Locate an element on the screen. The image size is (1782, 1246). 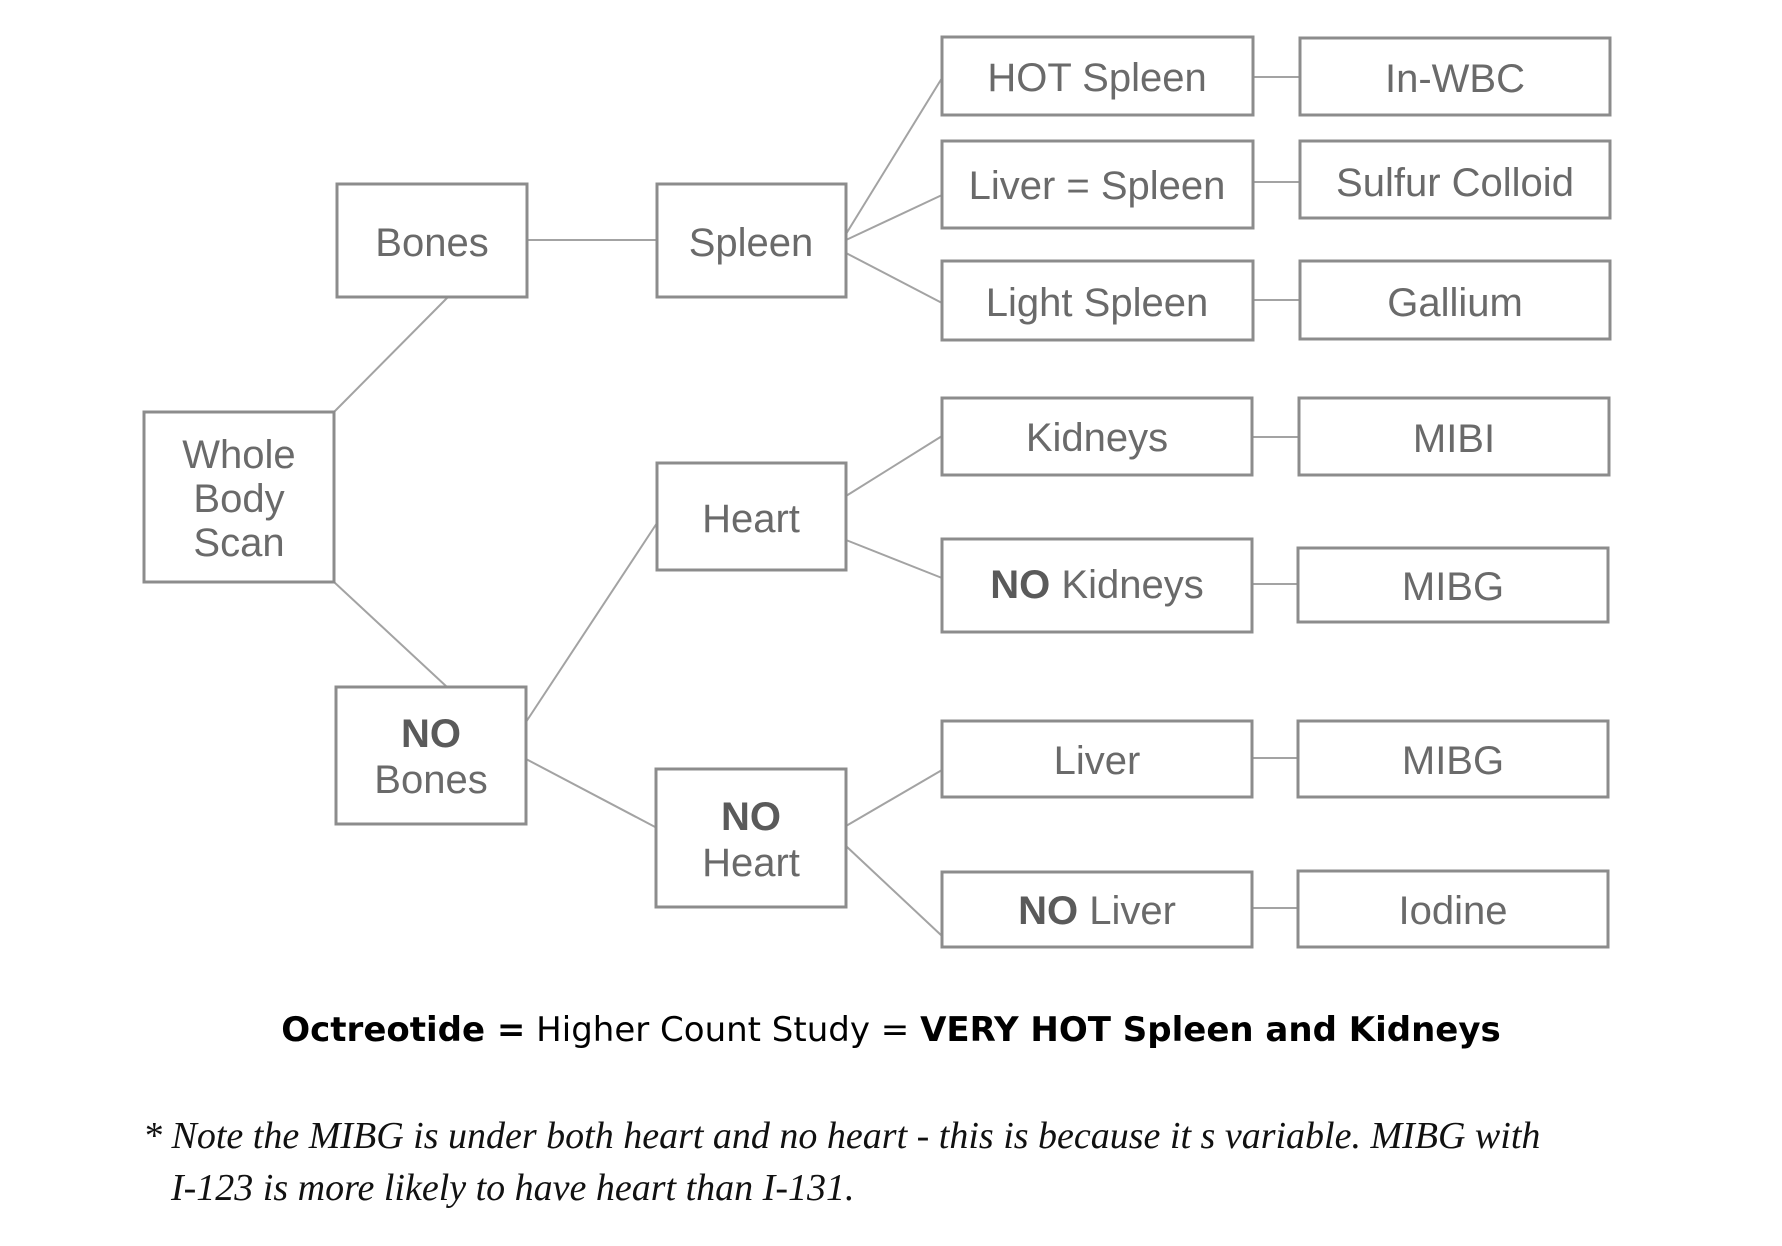
node-whole-body-scan: Whole Body Scan is located at coordinates (239, 497).